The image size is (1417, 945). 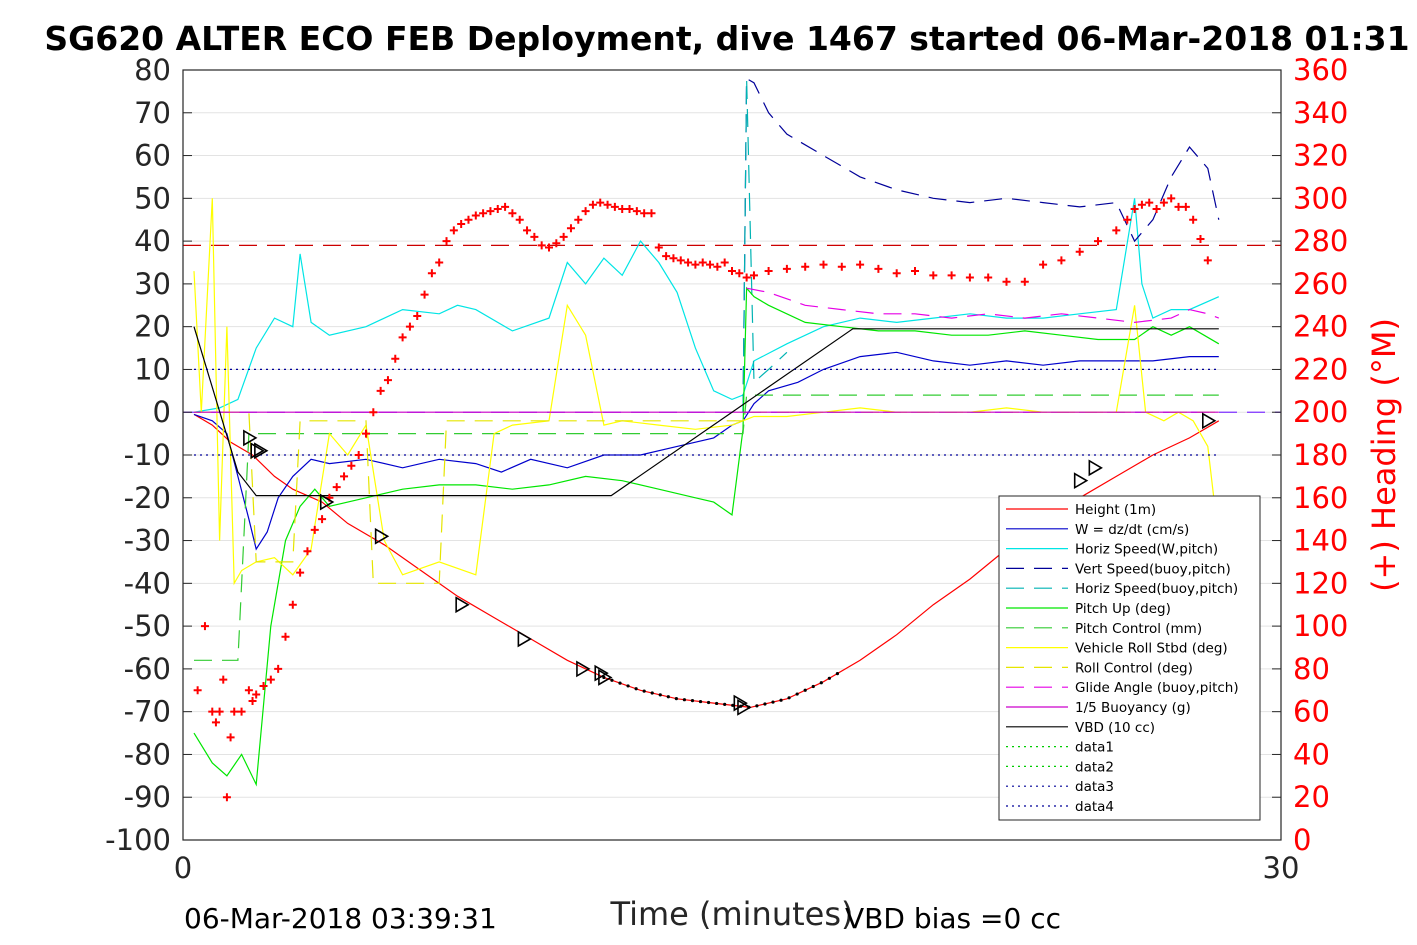 I want to click on y-tick-label: 80, so click(x=152, y=70).